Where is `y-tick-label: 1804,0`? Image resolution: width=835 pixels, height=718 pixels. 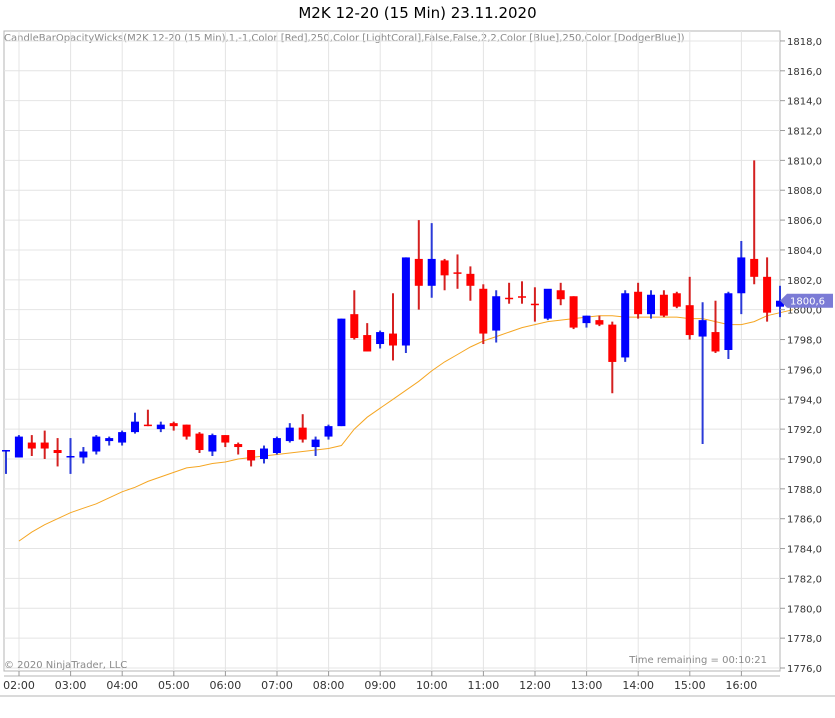
y-tick-label: 1804,0 is located at coordinates (804, 251).